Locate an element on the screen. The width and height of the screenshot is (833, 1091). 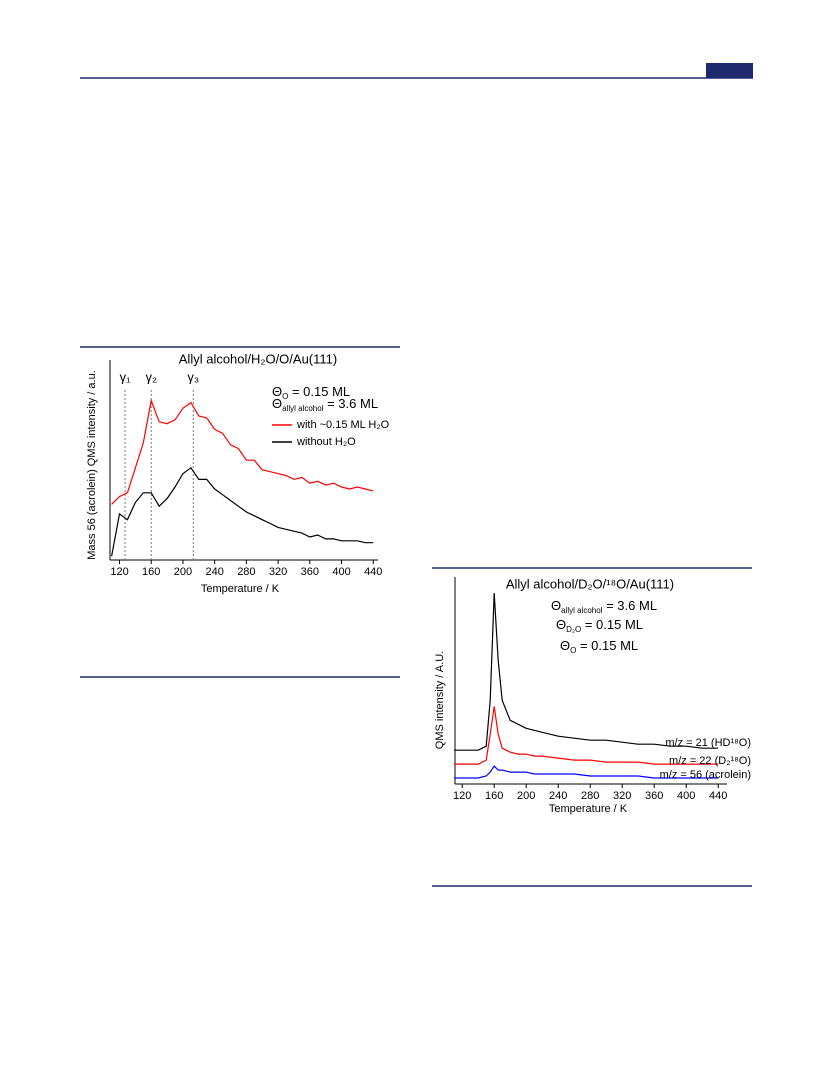
annotation-label: γ₃ is located at coordinates (193, 376).